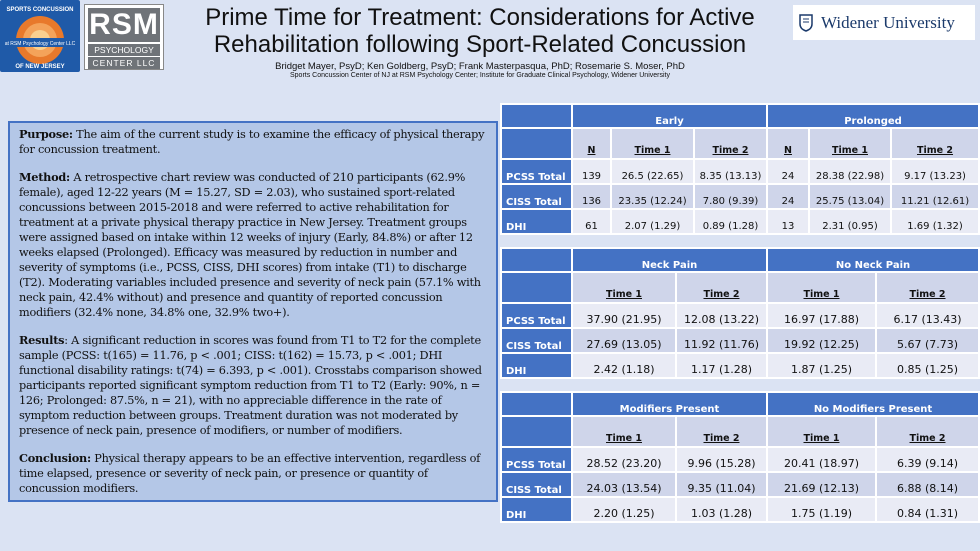  I want to click on table-cell: 9.17 (13.23), so click(934, 171).